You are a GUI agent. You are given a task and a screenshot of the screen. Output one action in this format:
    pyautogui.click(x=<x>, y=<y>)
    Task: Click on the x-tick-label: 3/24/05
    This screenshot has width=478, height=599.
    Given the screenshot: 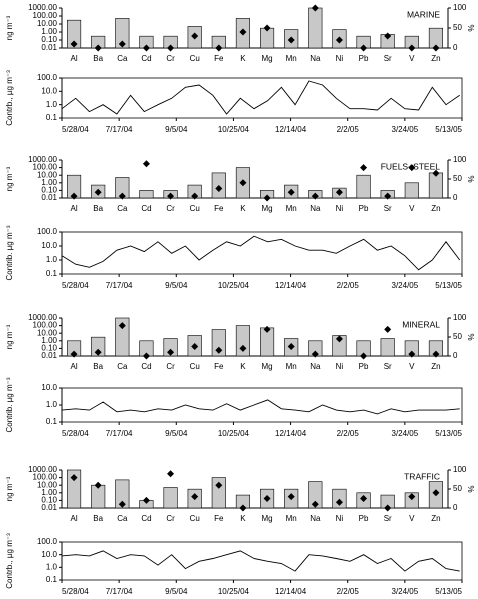 What is the action you would take?
    pyautogui.click(x=405, y=285)
    